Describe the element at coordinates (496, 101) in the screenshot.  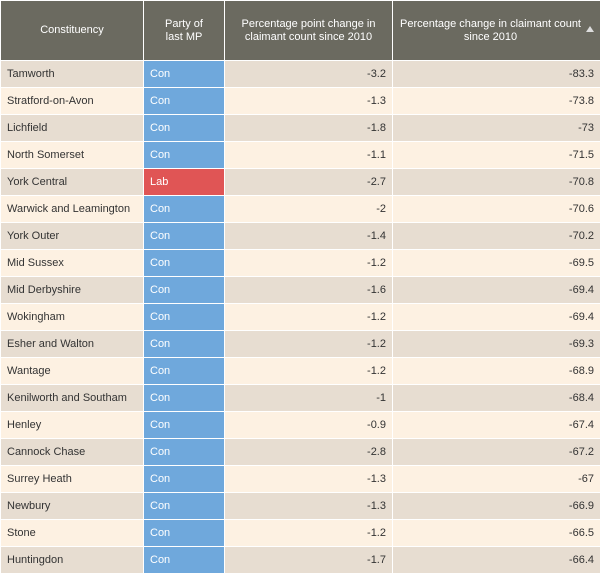
I see `percent-change-cell: -73.8` at that location.